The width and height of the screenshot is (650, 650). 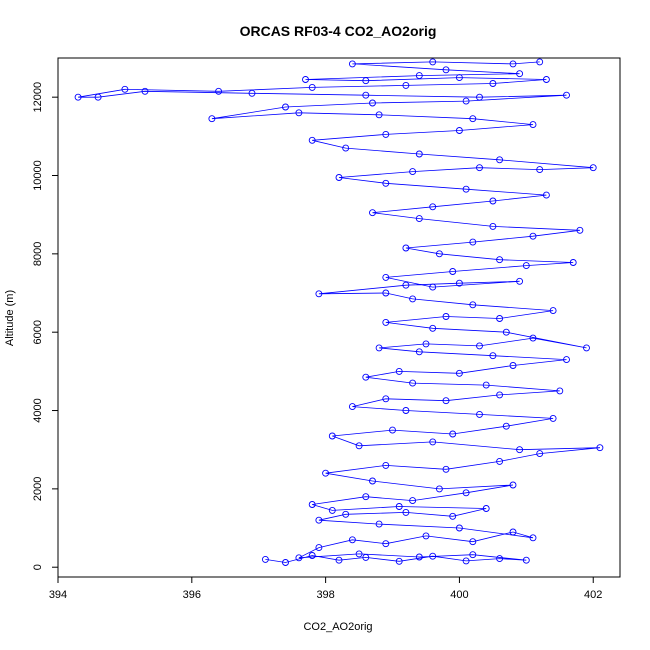 What do you see at coordinates (325, 595) in the screenshot?
I see `x-tick-label: 398` at bounding box center [325, 595].